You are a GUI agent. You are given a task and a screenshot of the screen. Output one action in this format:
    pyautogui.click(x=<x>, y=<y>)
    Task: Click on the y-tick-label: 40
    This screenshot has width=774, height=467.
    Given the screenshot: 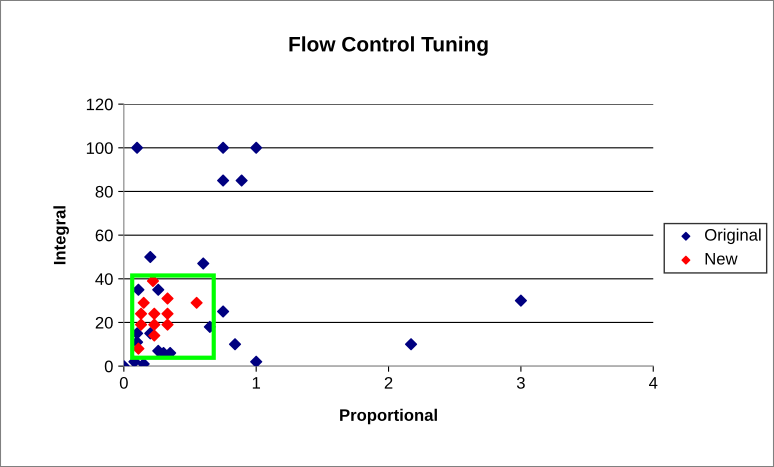 What is the action you would take?
    pyautogui.click(x=104, y=279)
    